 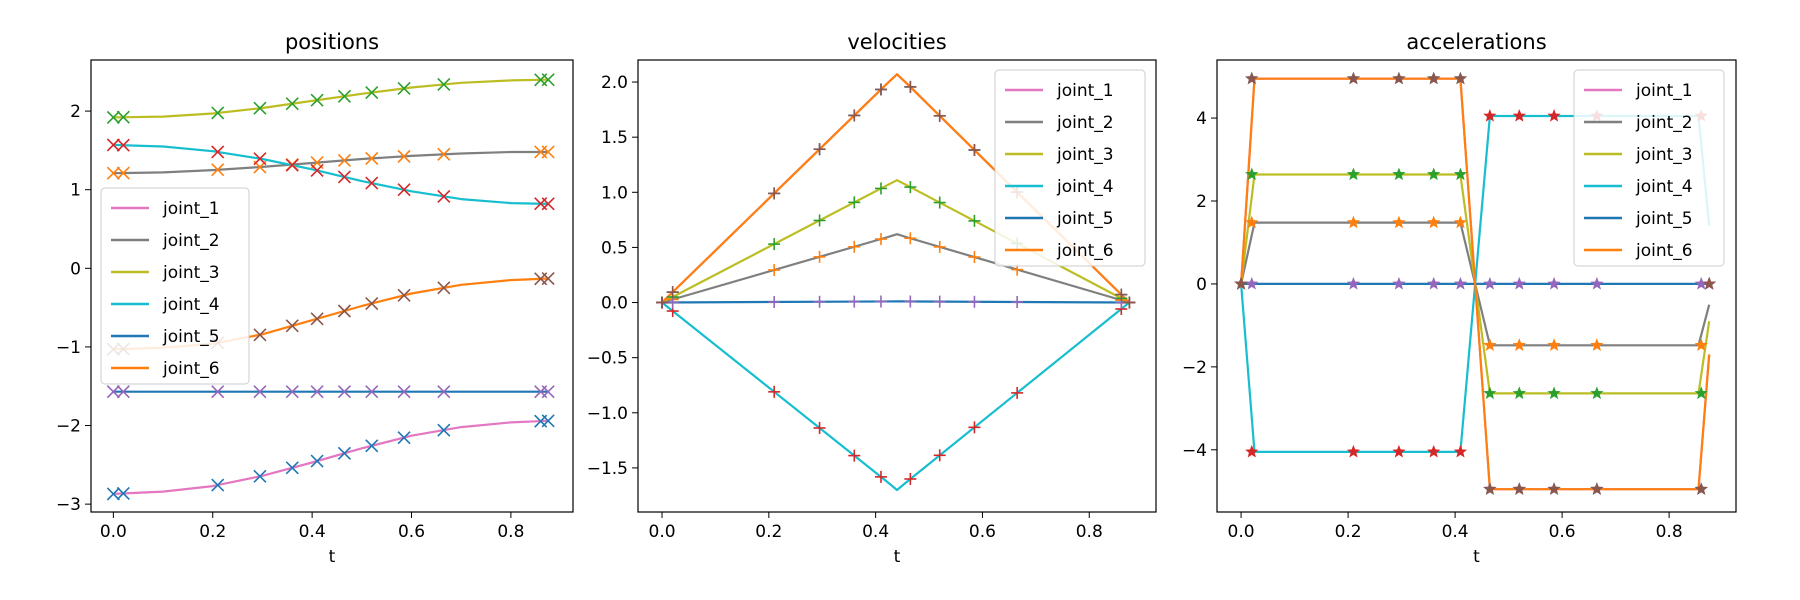 What do you see at coordinates (1664, 123) in the screenshot?
I see `legend-label-joint_2: joint_2` at bounding box center [1664, 123].